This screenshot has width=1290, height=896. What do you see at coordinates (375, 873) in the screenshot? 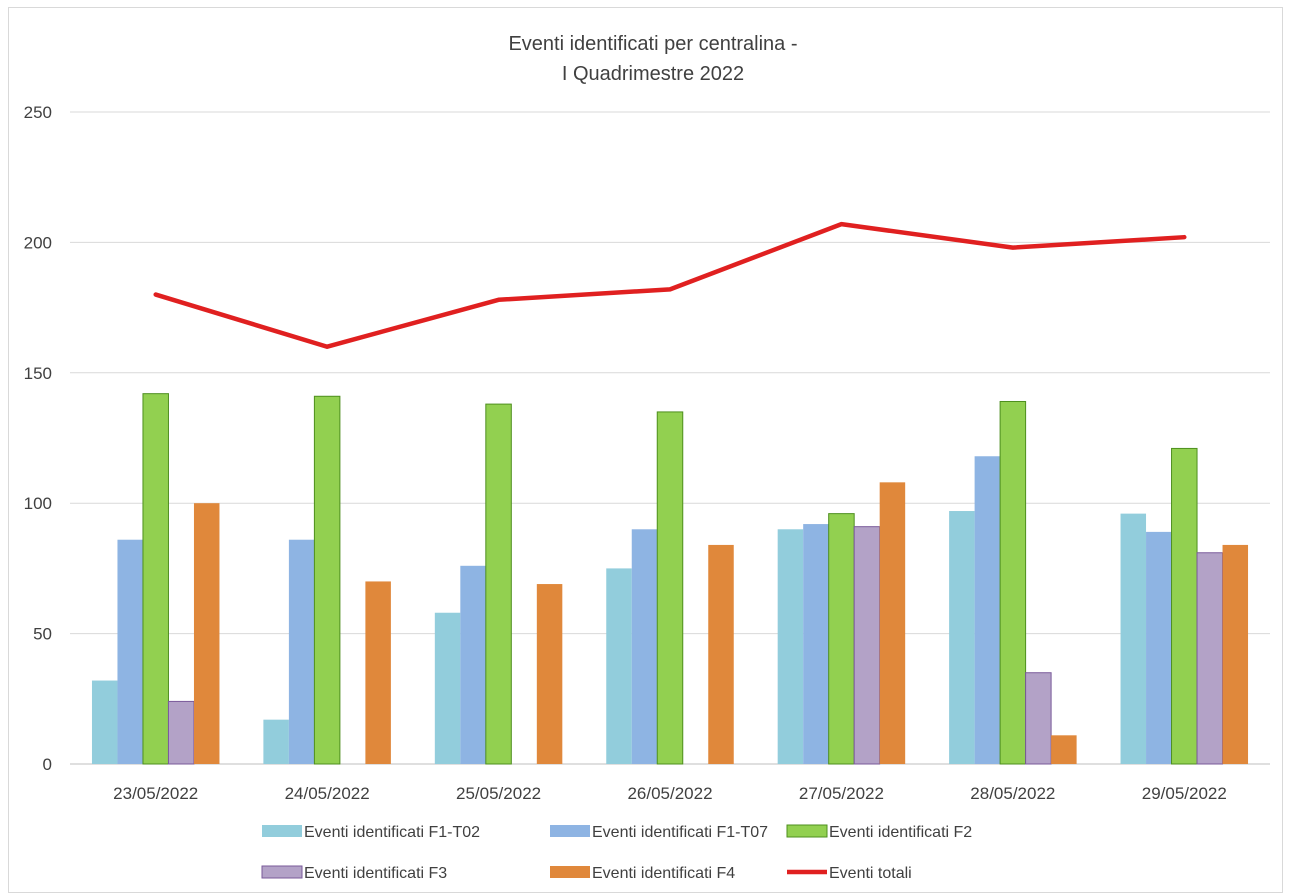
I see `legend-label: Eventi identificati F3` at bounding box center [375, 873].